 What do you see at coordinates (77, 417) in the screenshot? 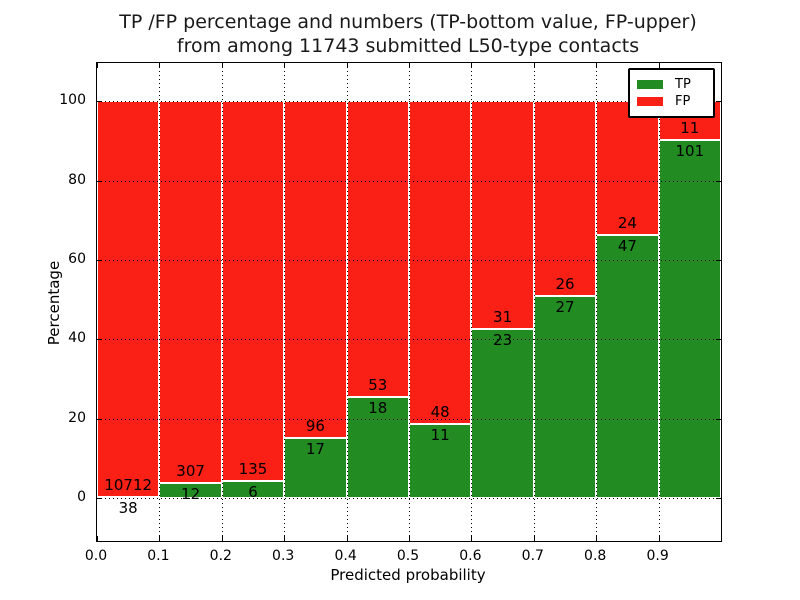
I see `y-tick-label: 20` at bounding box center [77, 417].